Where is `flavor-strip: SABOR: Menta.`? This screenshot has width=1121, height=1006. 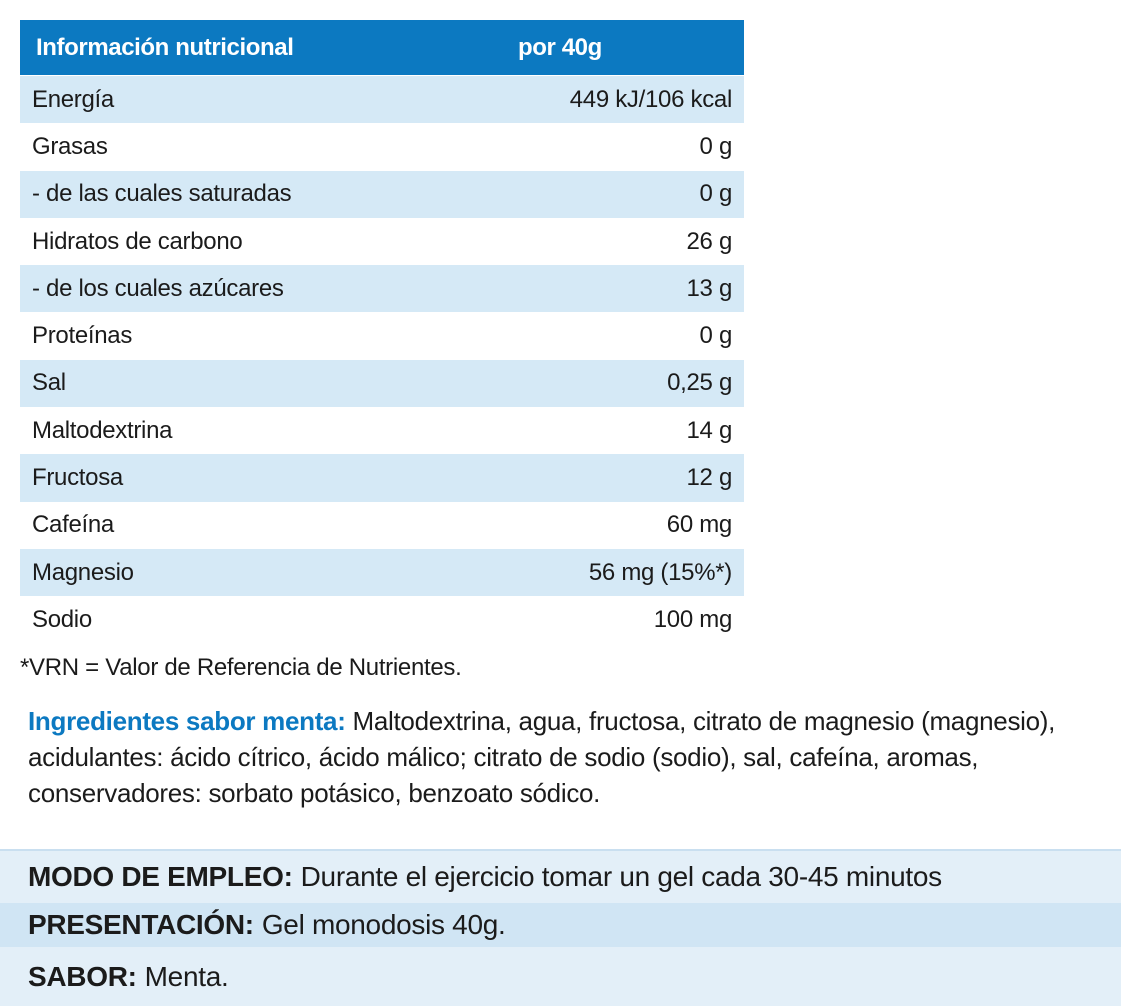 flavor-strip: SABOR: Menta. is located at coordinates (560, 976).